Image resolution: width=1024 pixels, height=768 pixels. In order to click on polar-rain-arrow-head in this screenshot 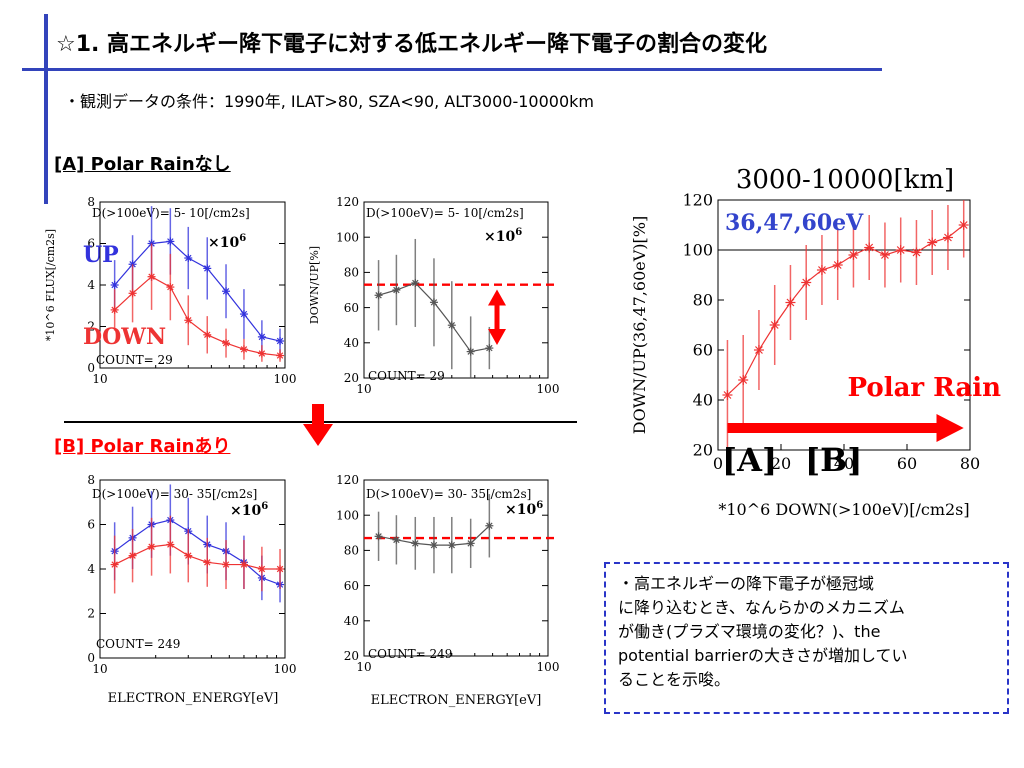, I will do `click(950, 428)`.